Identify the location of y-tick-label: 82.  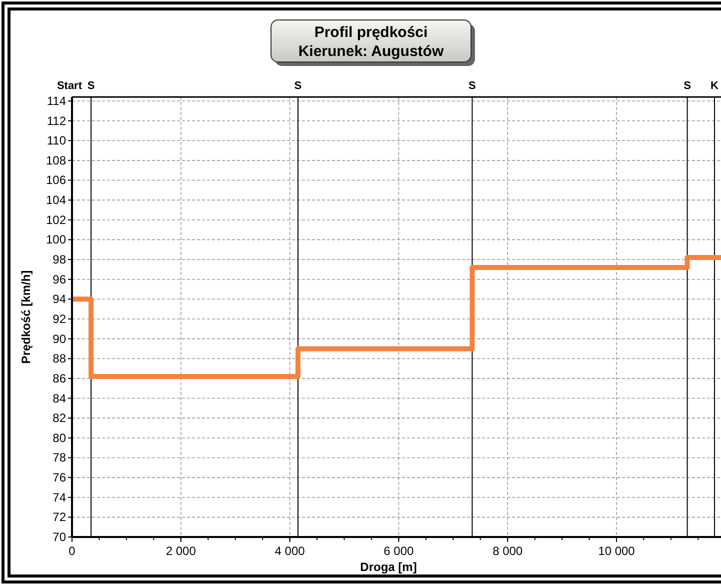
(59, 418).